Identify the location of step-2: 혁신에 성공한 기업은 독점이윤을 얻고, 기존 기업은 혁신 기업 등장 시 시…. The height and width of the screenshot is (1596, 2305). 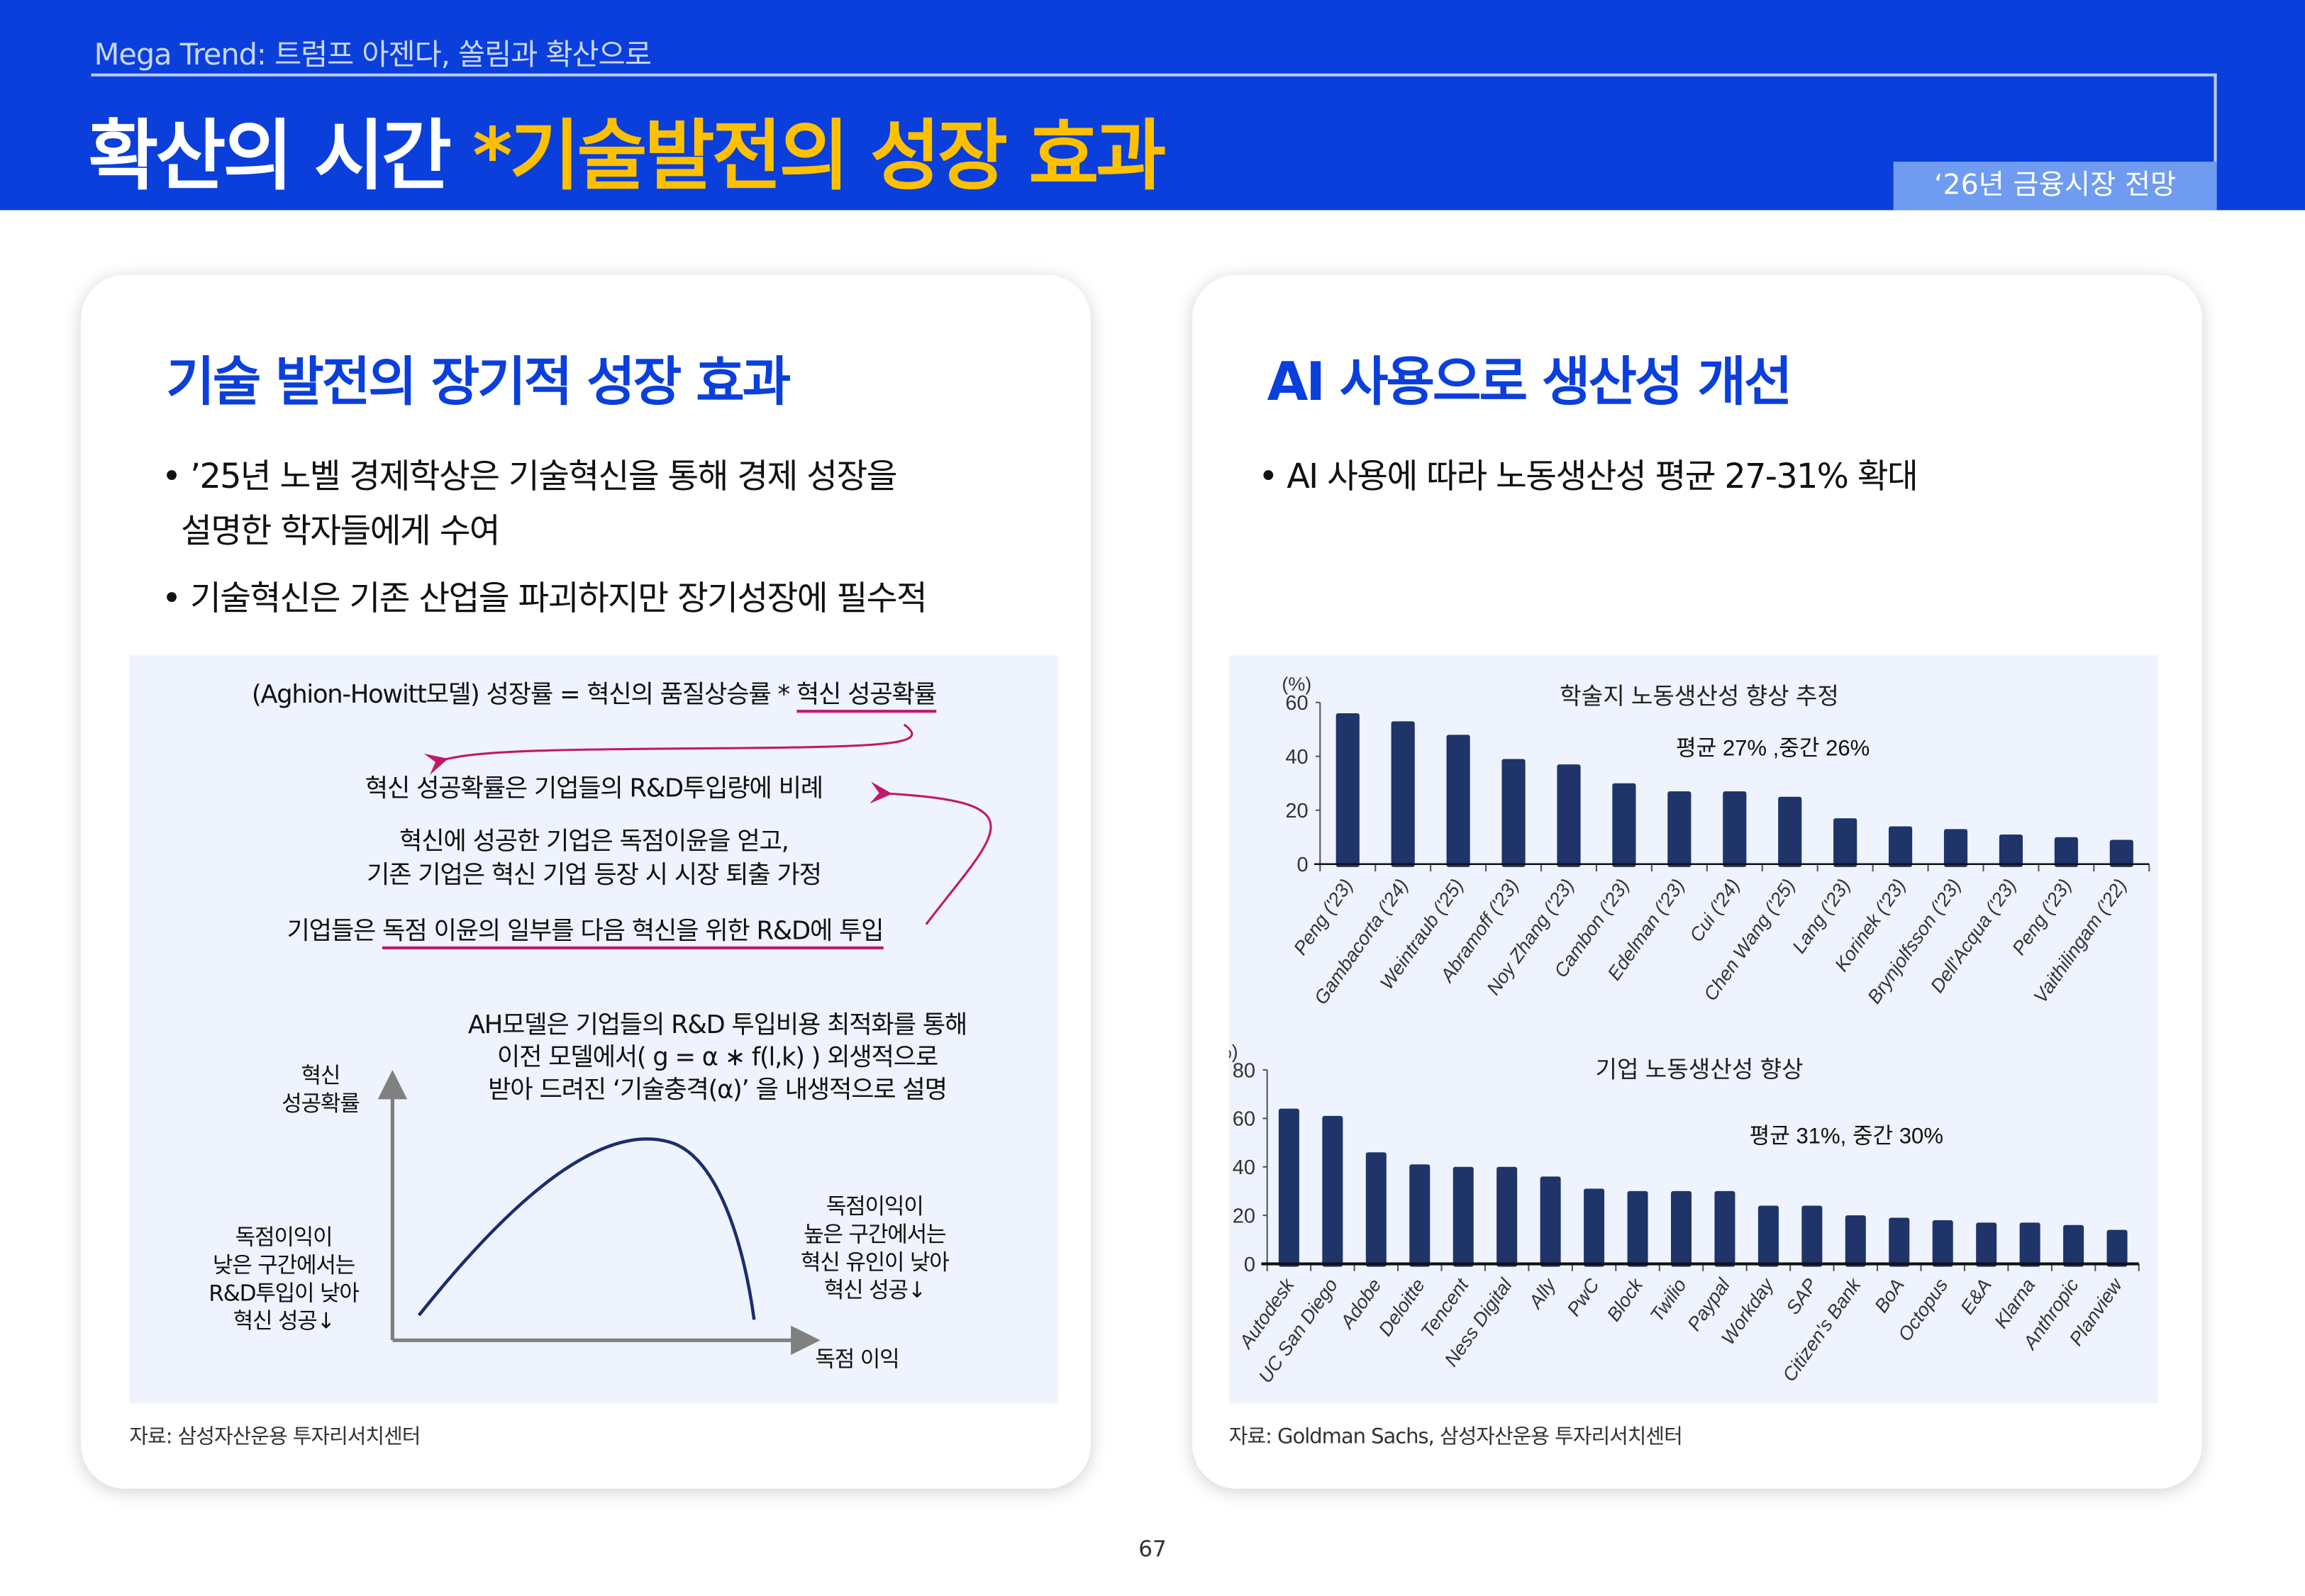
(593, 859).